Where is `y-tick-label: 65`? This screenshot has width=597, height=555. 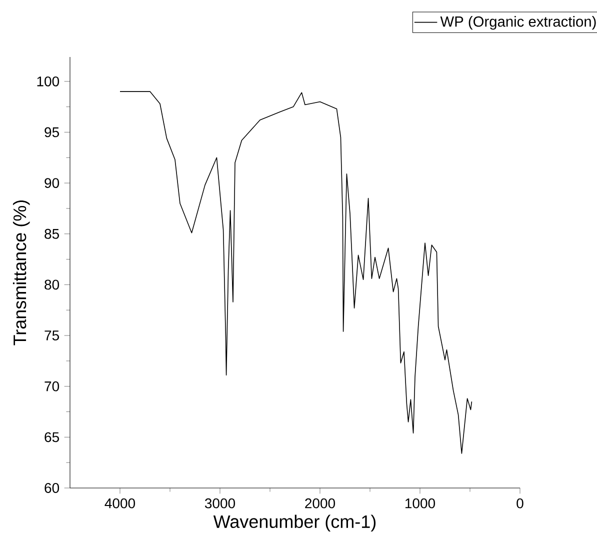 y-tick-label: 65 is located at coordinates (51, 437).